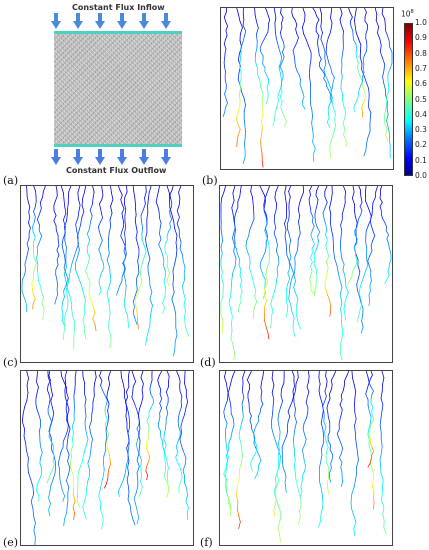  I want to click on panel-label-c: (c), so click(10, 362).